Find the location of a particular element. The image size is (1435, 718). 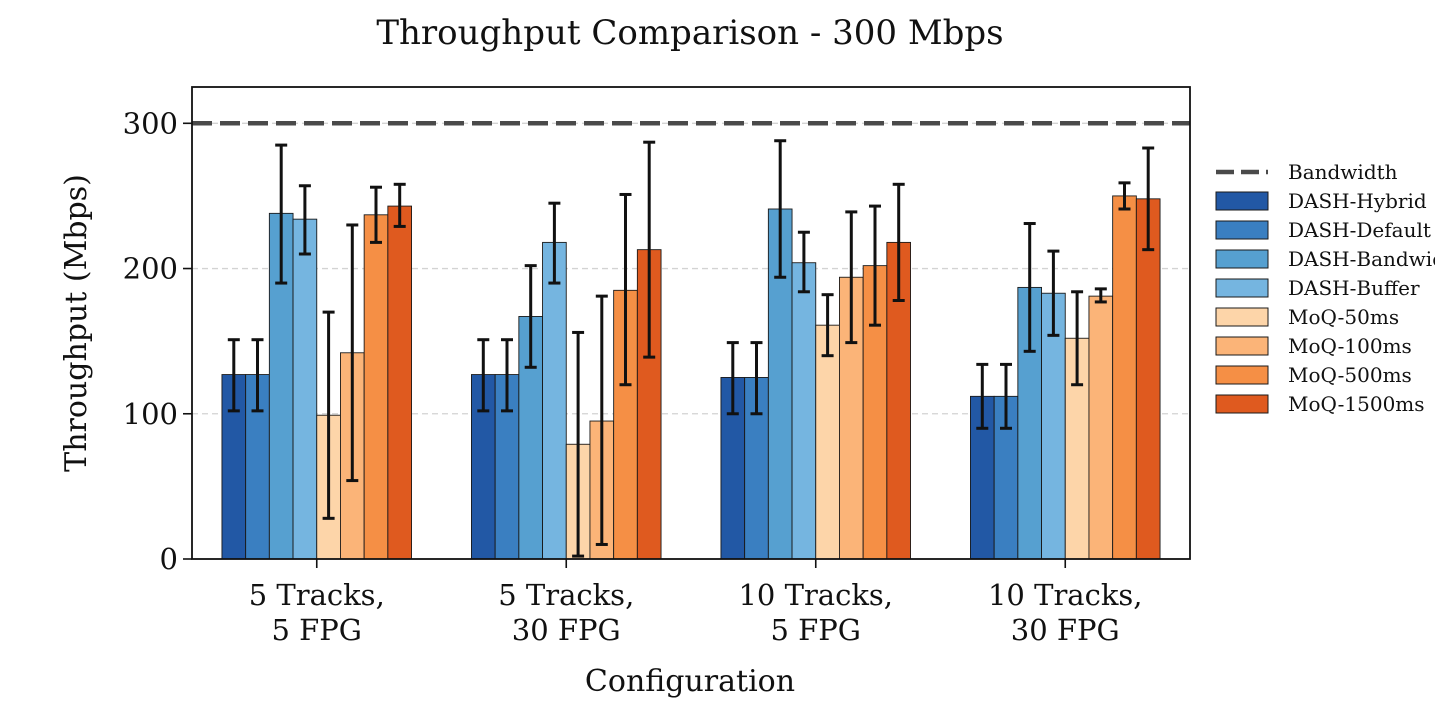

legend-label: MoQ-500ms is located at coordinates (1350, 375).